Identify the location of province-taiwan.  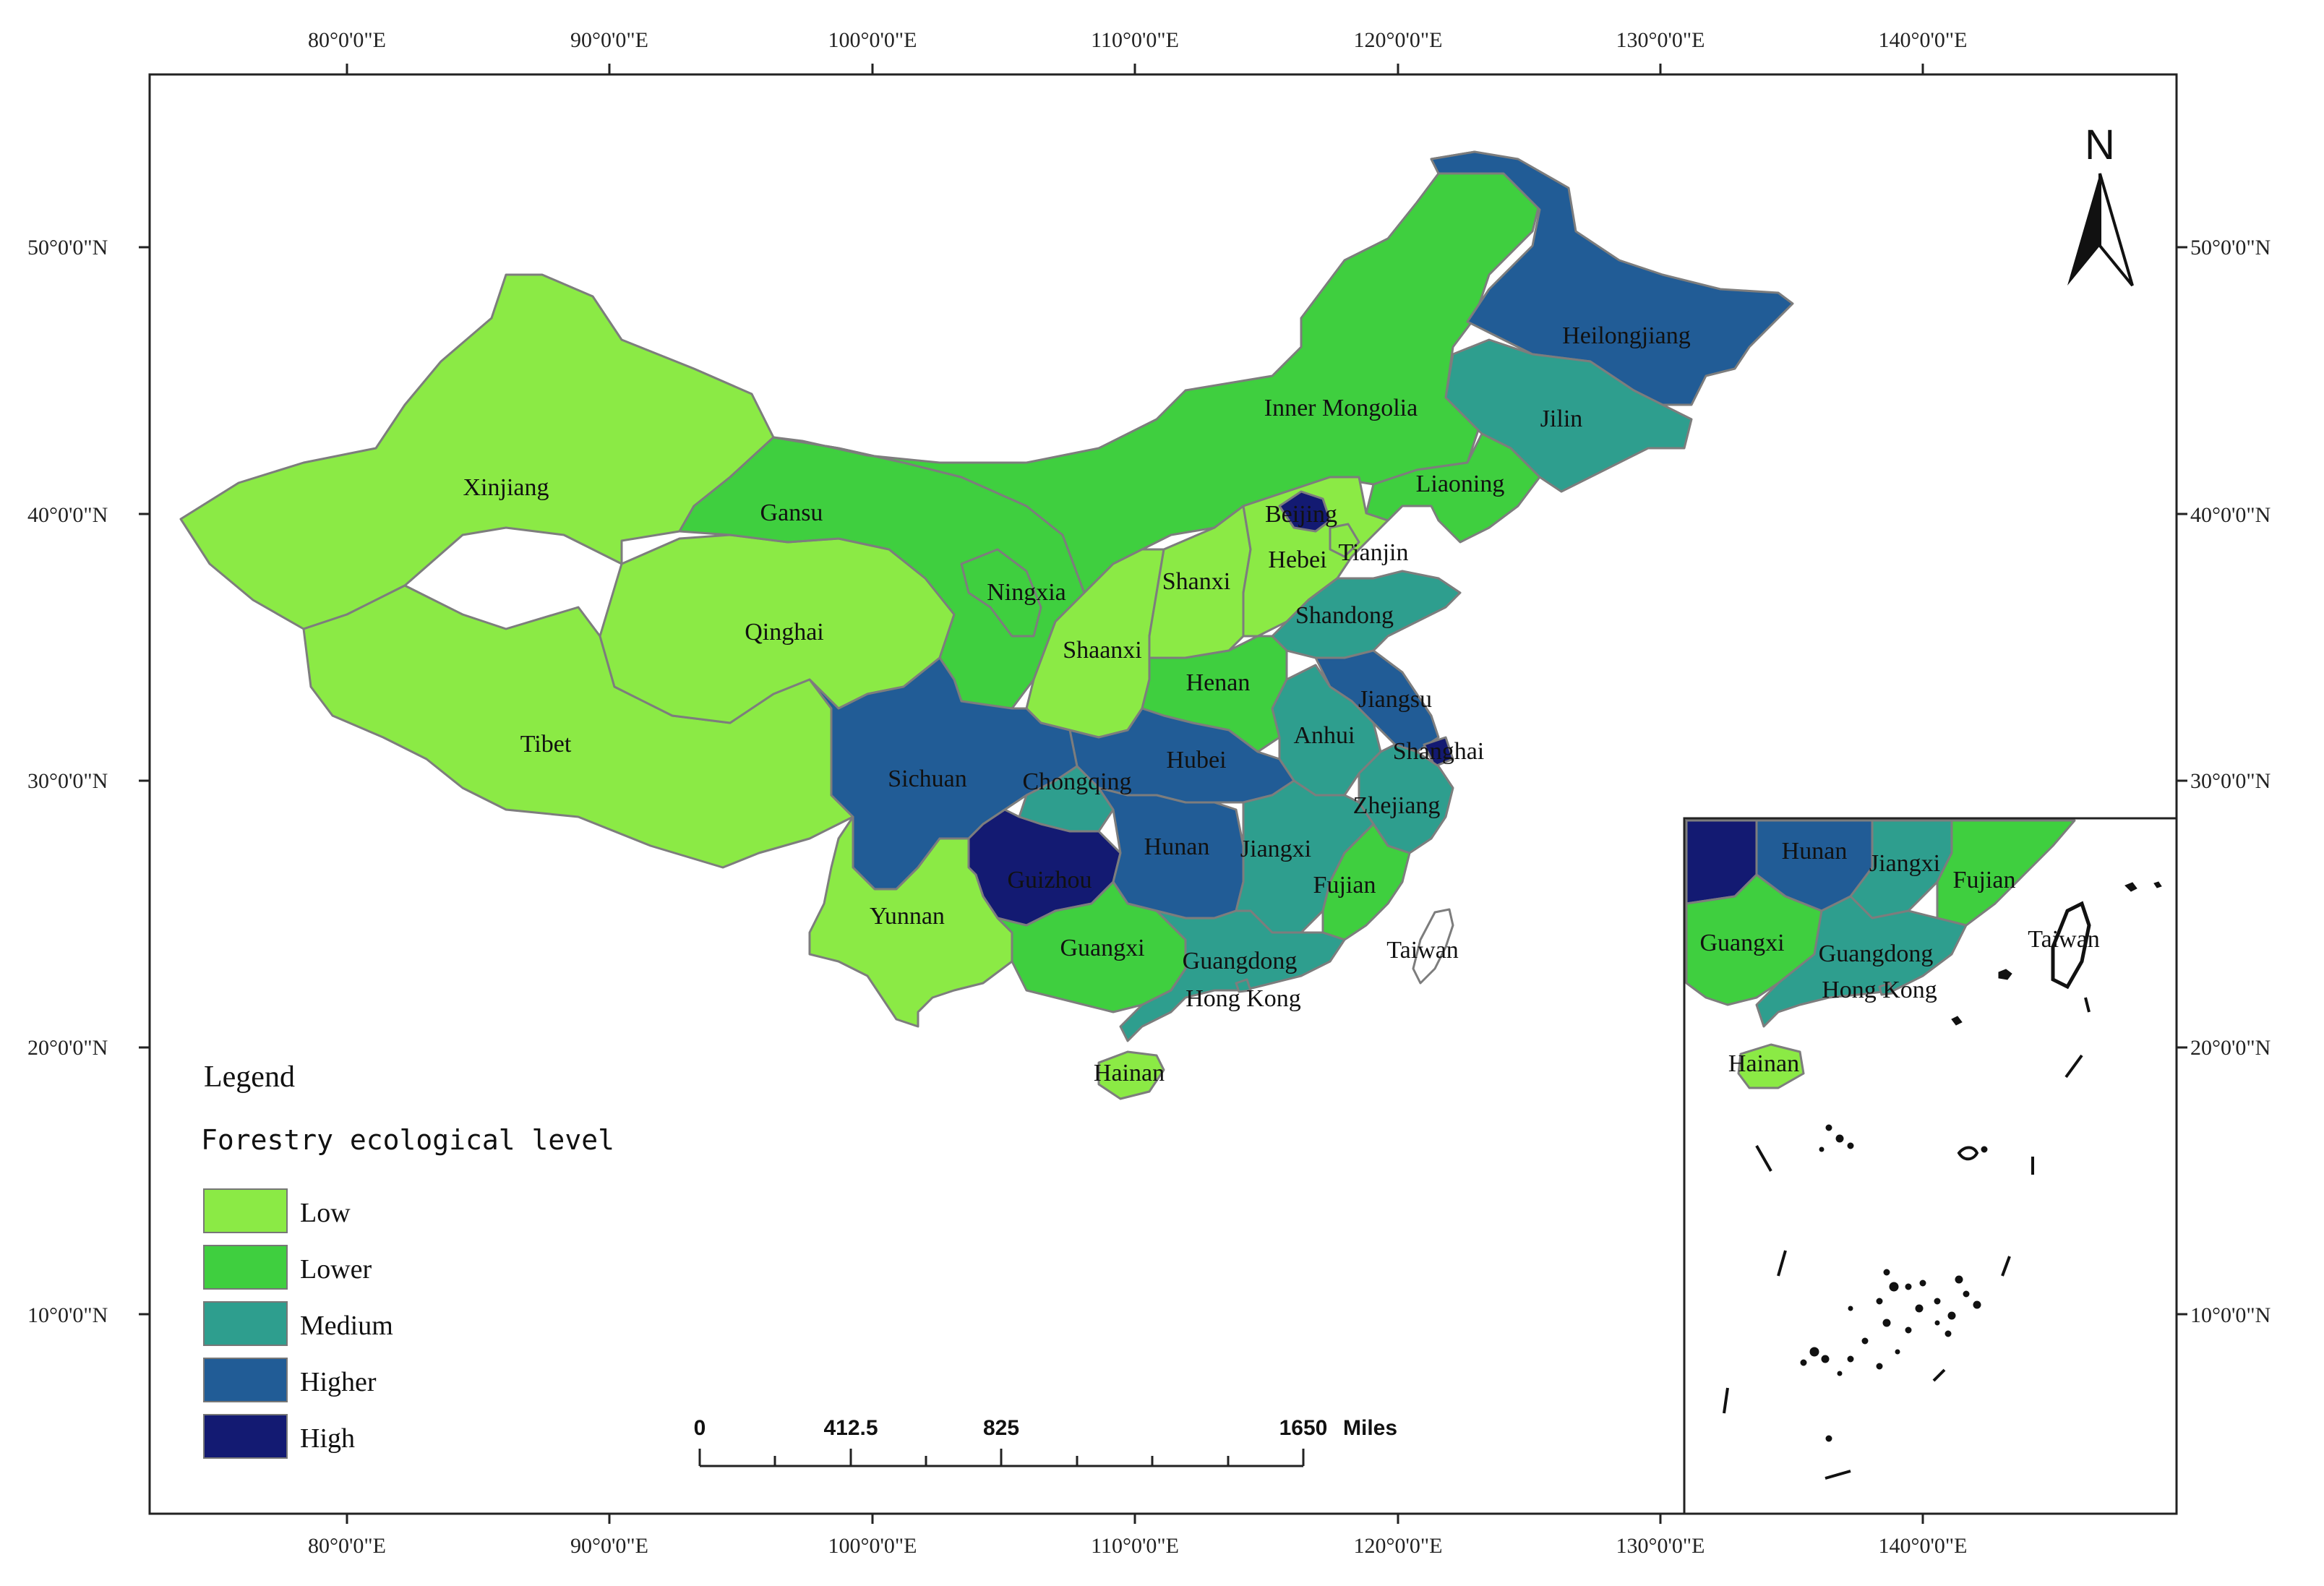
(1433, 946).